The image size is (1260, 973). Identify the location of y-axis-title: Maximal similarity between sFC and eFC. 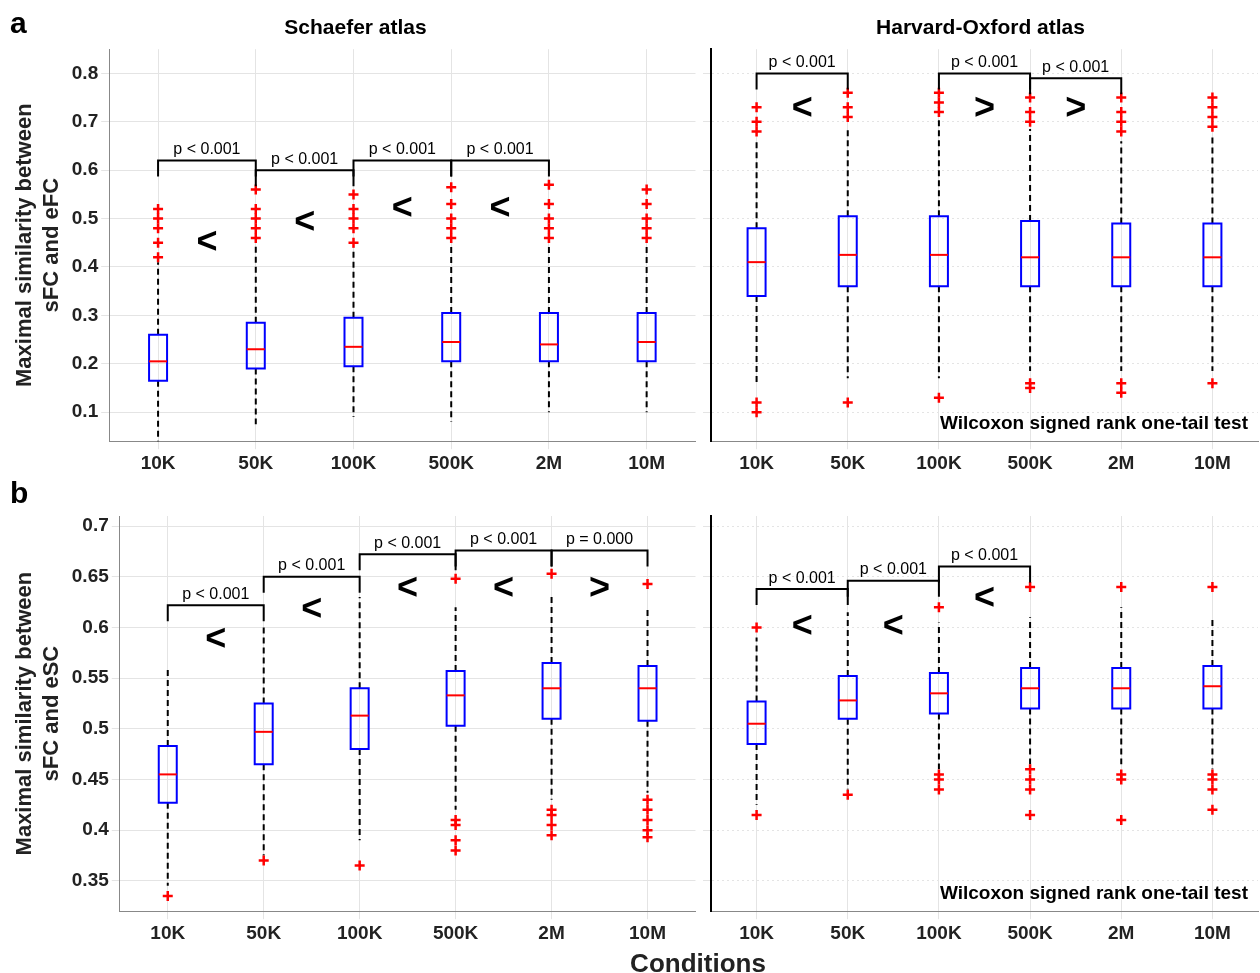
(37, 245).